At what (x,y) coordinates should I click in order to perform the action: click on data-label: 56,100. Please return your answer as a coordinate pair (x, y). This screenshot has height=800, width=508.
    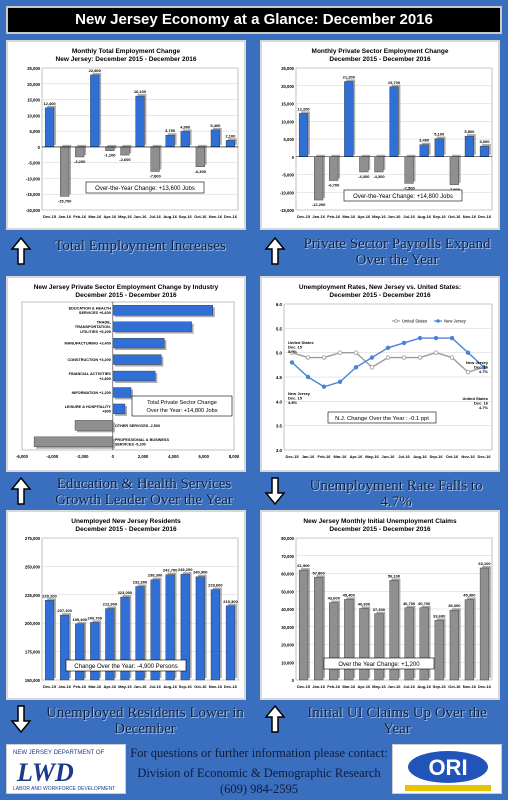
    Looking at the image, I should click on (394, 575).